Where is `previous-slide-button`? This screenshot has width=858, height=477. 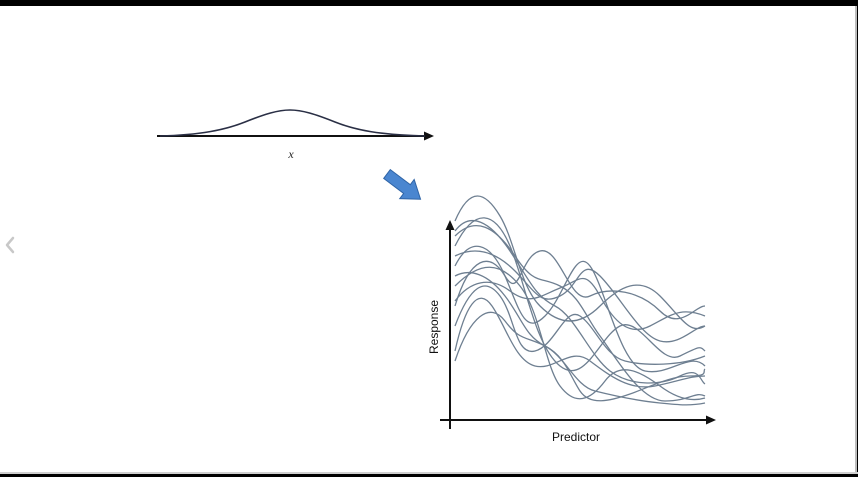 previous-slide-button is located at coordinates (10, 245).